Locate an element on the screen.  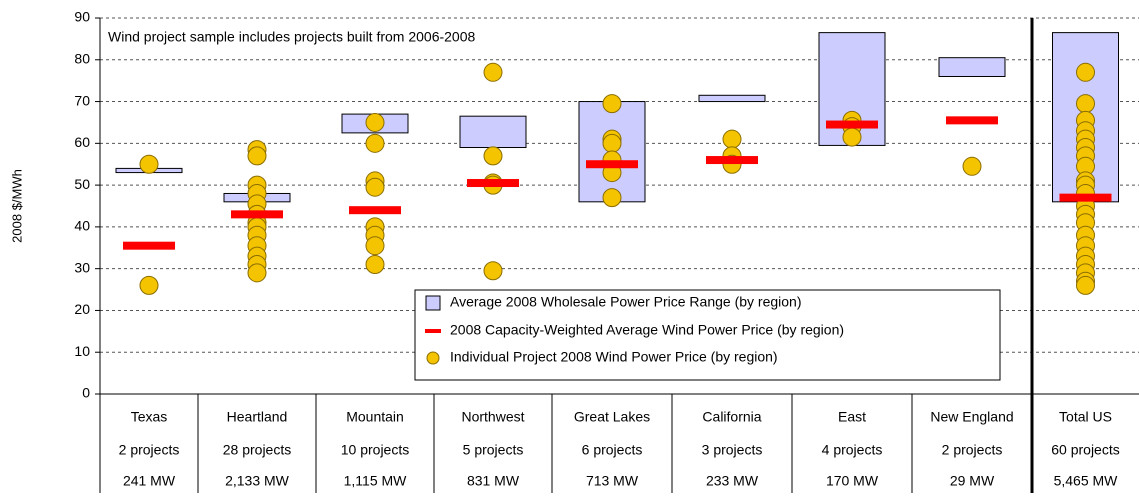
capacity: 2,133 MW is located at coordinates (257, 481).